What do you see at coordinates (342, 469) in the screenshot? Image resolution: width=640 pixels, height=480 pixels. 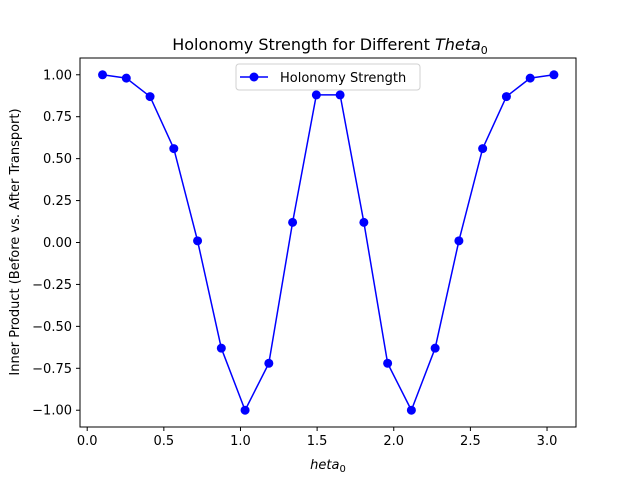 I see `x-axis-label-subscript: 0` at bounding box center [342, 469].